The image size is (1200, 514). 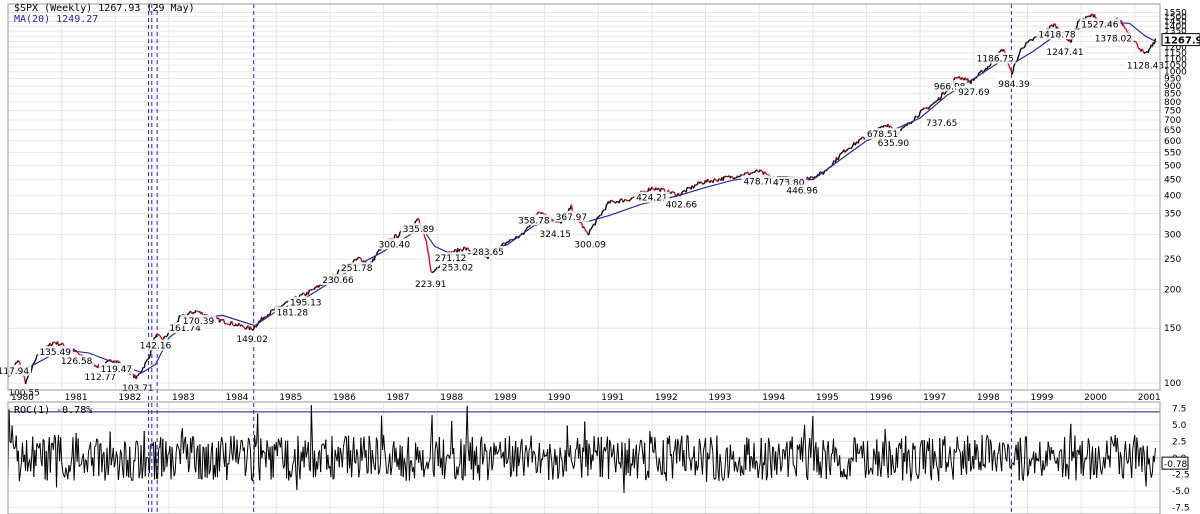 What do you see at coordinates (1014, 85) in the screenshot?
I see `value-annotation: 984.39` at bounding box center [1014, 85].